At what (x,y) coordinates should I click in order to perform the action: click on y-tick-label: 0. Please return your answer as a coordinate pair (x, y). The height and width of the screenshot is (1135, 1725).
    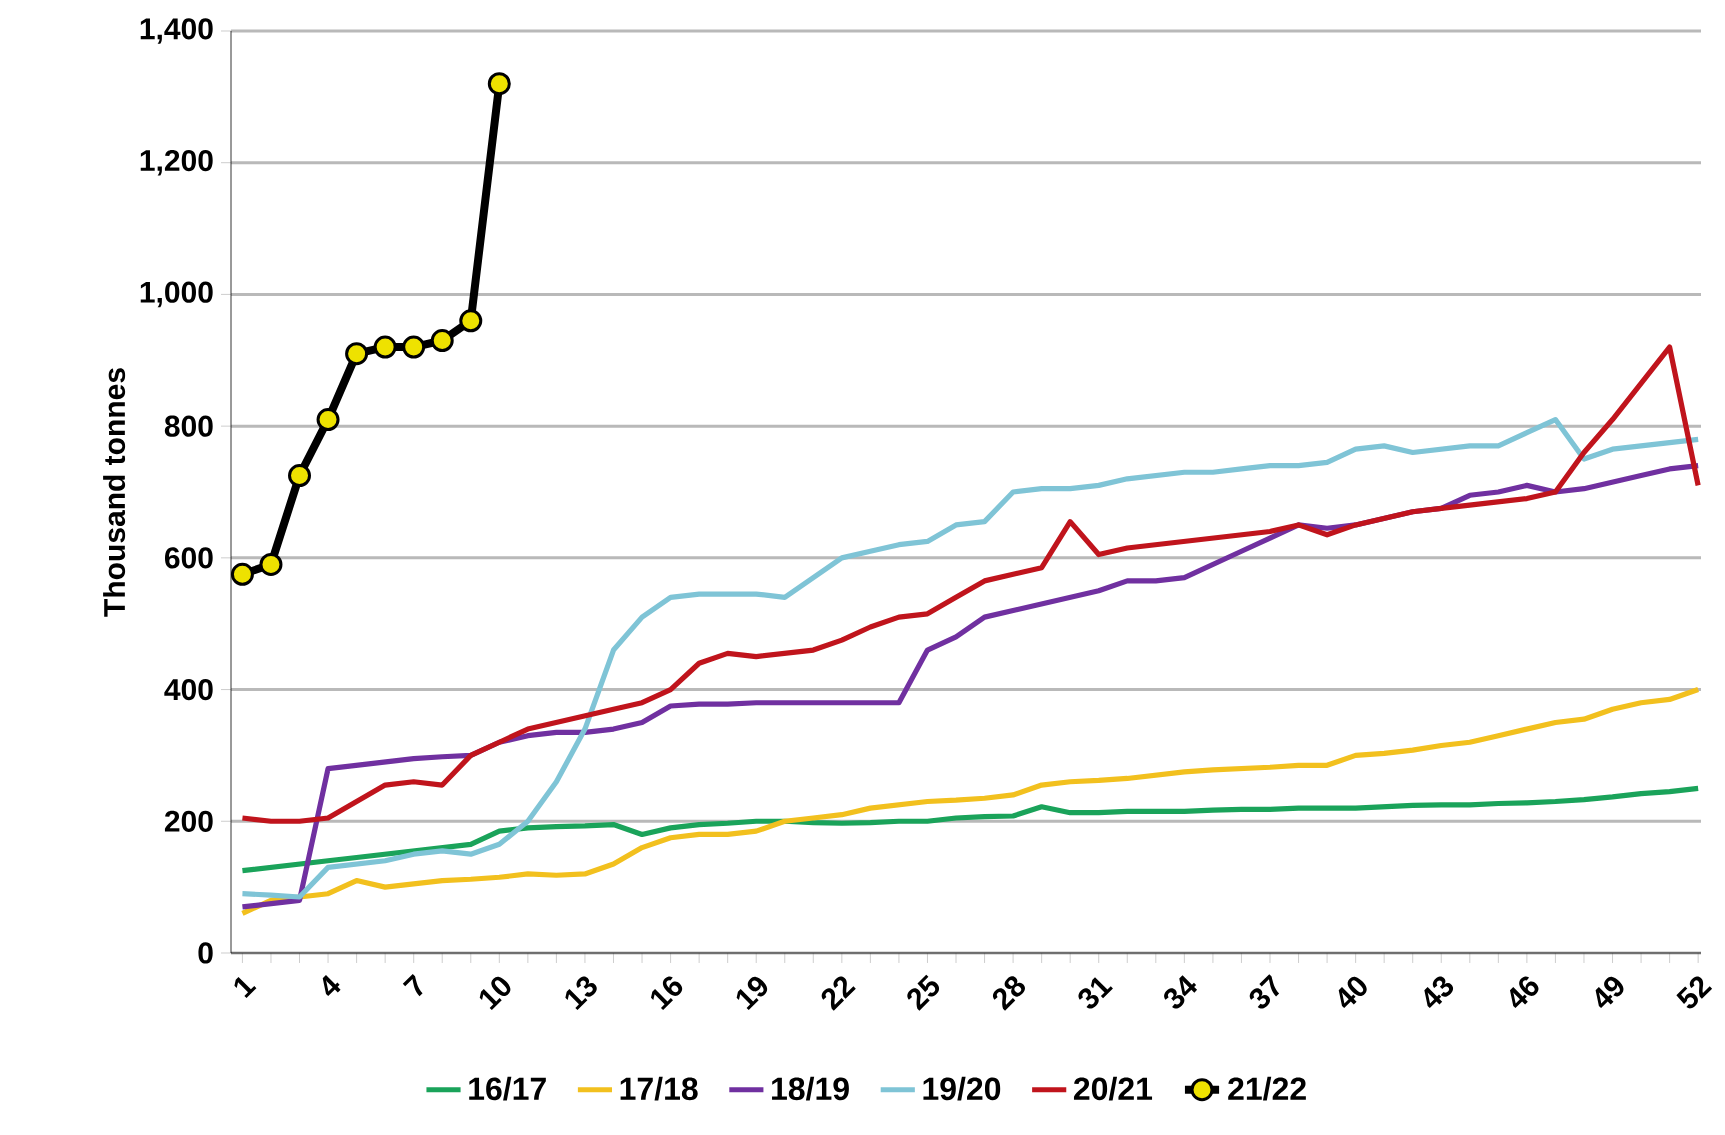
    Looking at the image, I should click on (205, 953).